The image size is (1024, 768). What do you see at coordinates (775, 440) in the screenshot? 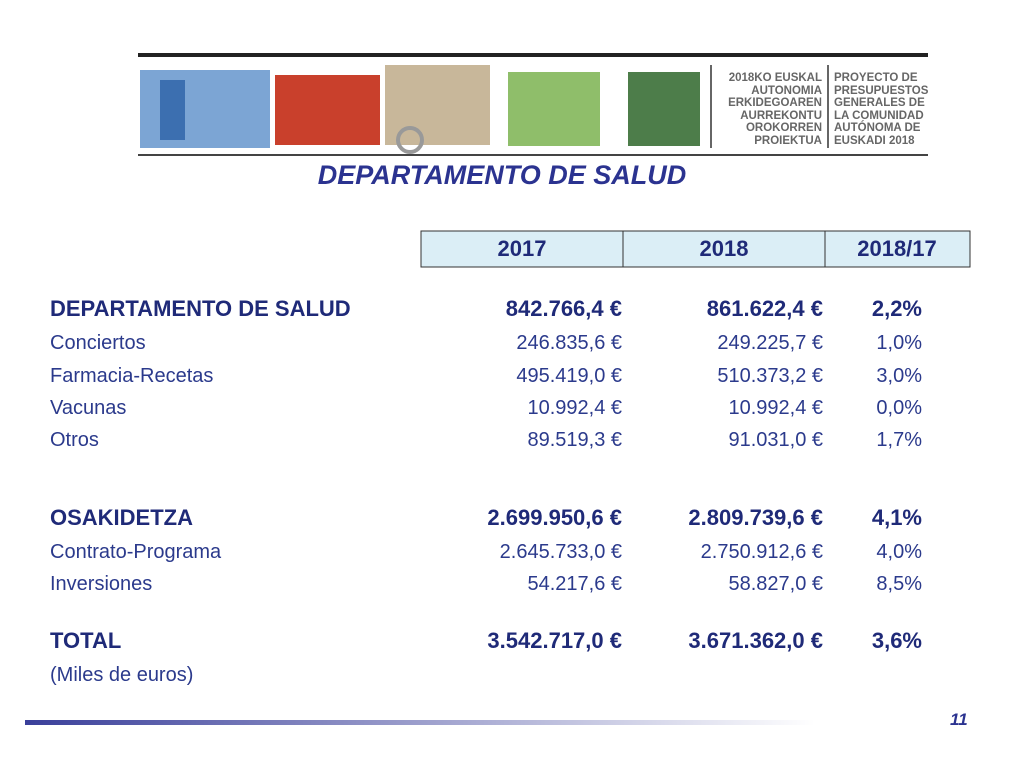
I see `table-cell: 91.031,0 €` at bounding box center [775, 440].